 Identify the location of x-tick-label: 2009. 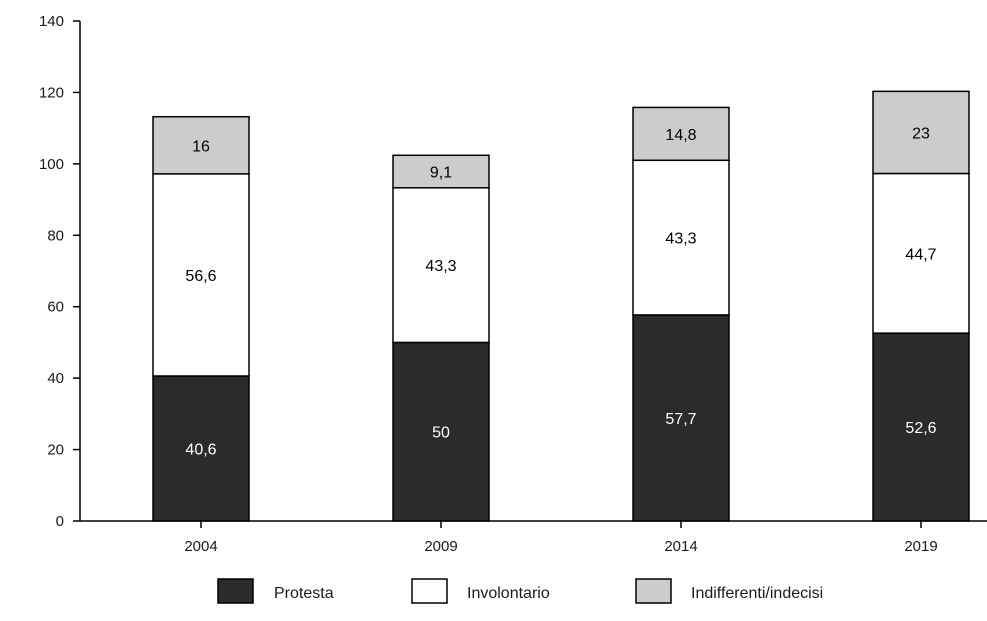
(440, 546).